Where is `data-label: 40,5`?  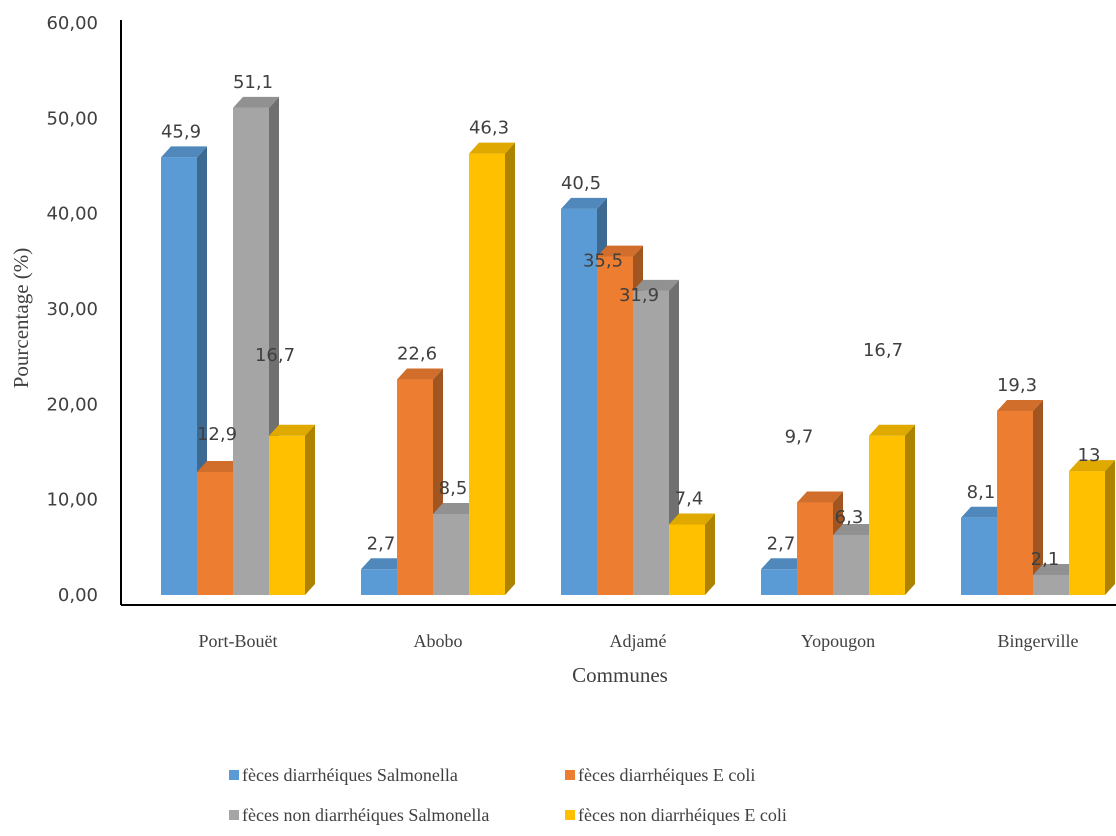 data-label: 40,5 is located at coordinates (581, 183).